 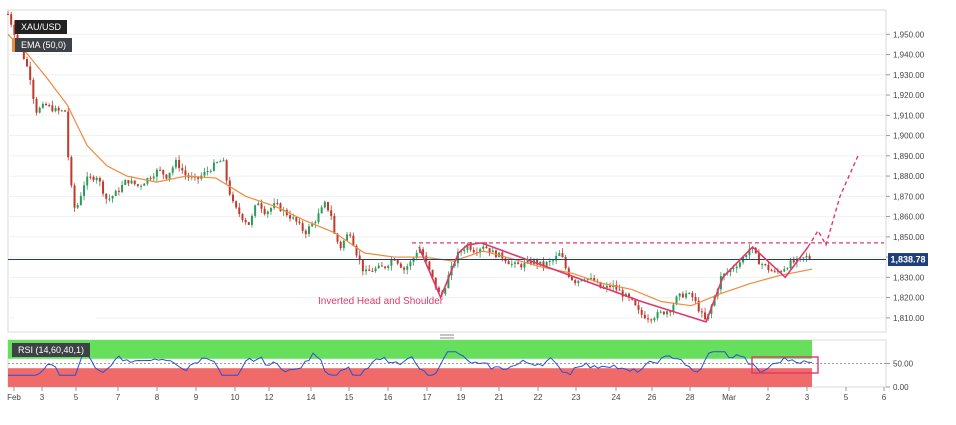 I want to click on time-tick-label: 3, so click(x=42, y=397).